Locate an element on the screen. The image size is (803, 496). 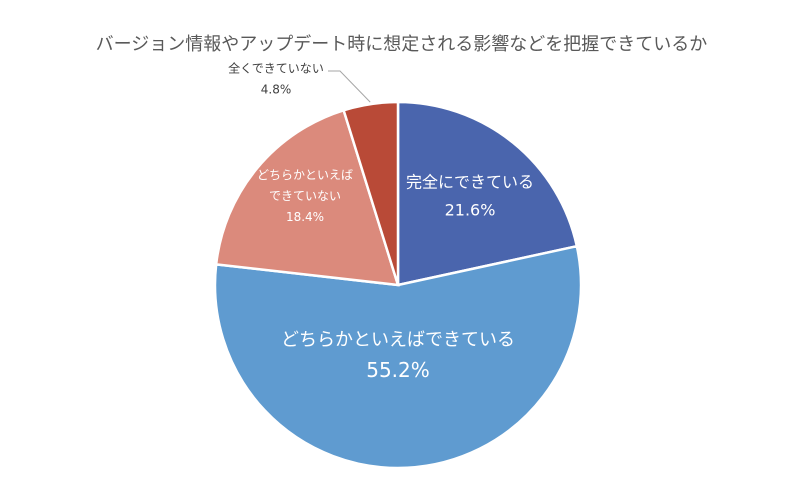
slice-label: 完全にできている 21.6% is located at coordinates (470, 196).